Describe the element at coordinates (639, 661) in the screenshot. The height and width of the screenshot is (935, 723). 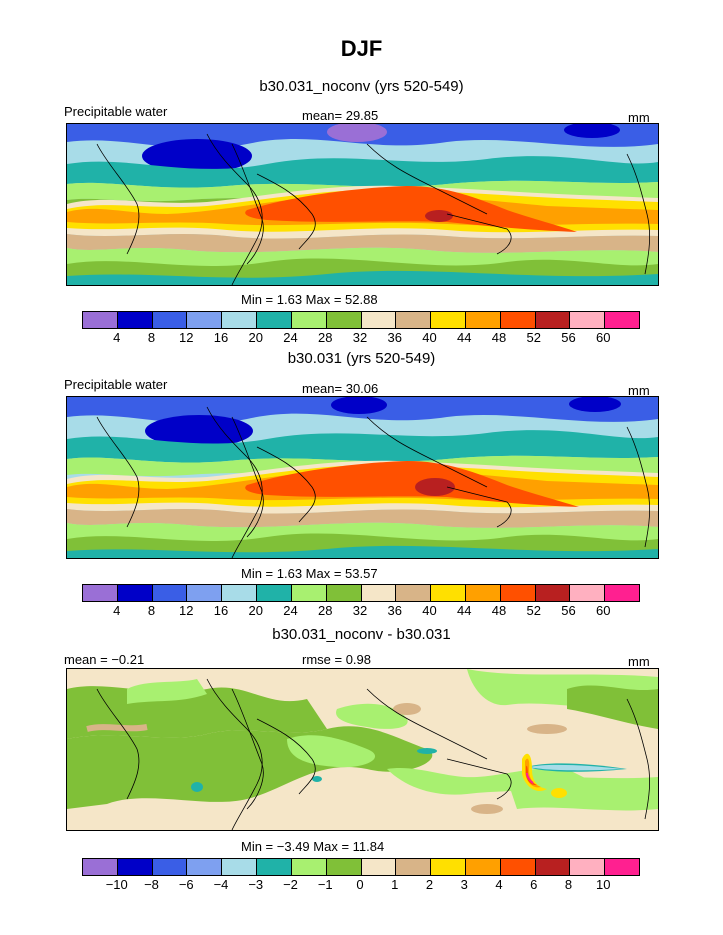
I see `panel3-unit-label: mm` at that location.